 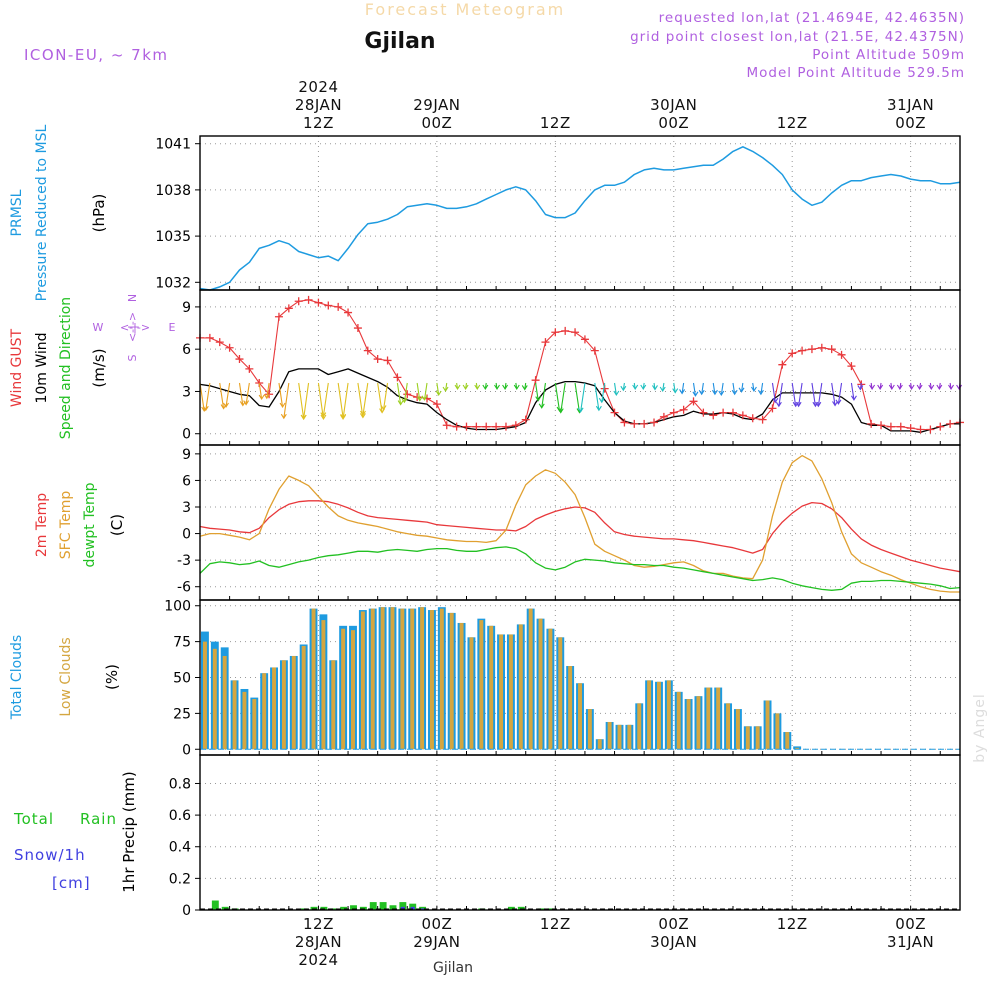 I want to click on prmsl-label: PRMSL, so click(x=17, y=212).